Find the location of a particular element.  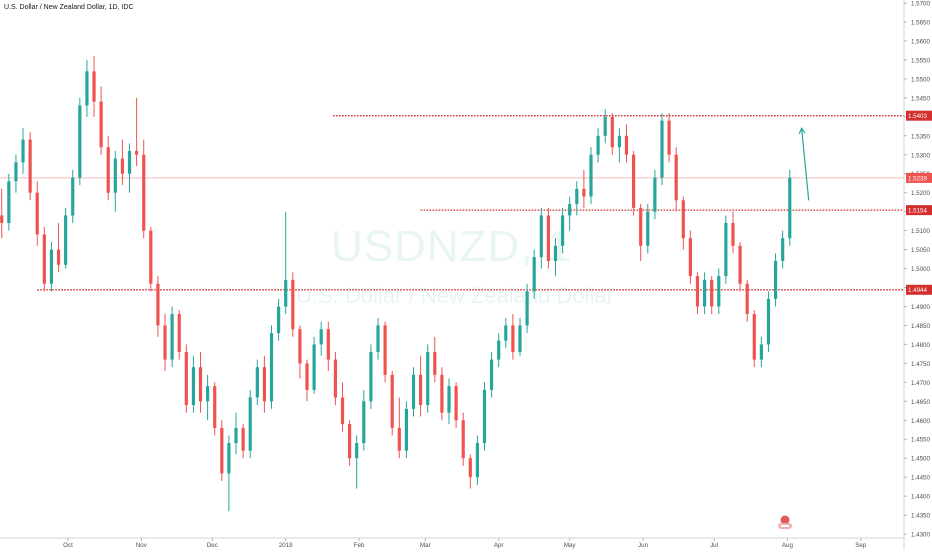

time-tick-label: Aug is located at coordinates (788, 545).